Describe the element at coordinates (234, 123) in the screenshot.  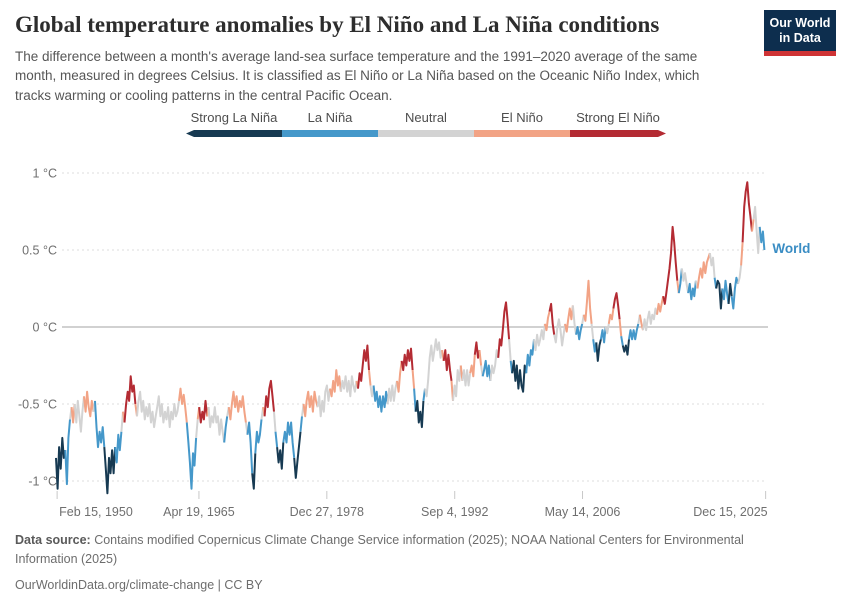
I see `legend-item-strong-la-nina: Strong La Niña` at that location.